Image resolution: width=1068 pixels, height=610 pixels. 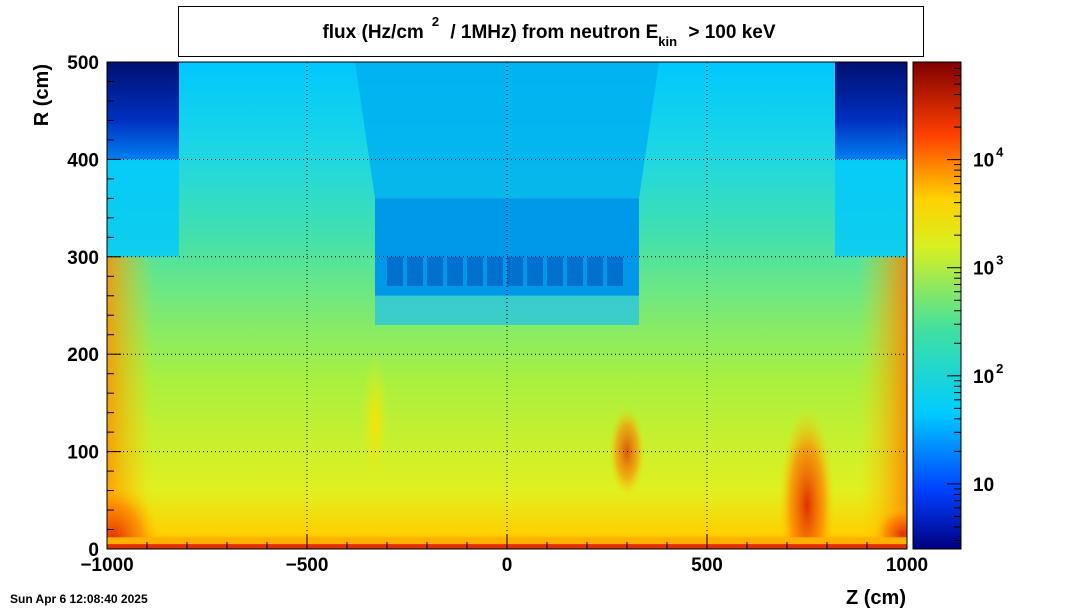 What do you see at coordinates (871, 111) in the screenshot?
I see `heatmap-region-outer-shell-right` at bounding box center [871, 111].